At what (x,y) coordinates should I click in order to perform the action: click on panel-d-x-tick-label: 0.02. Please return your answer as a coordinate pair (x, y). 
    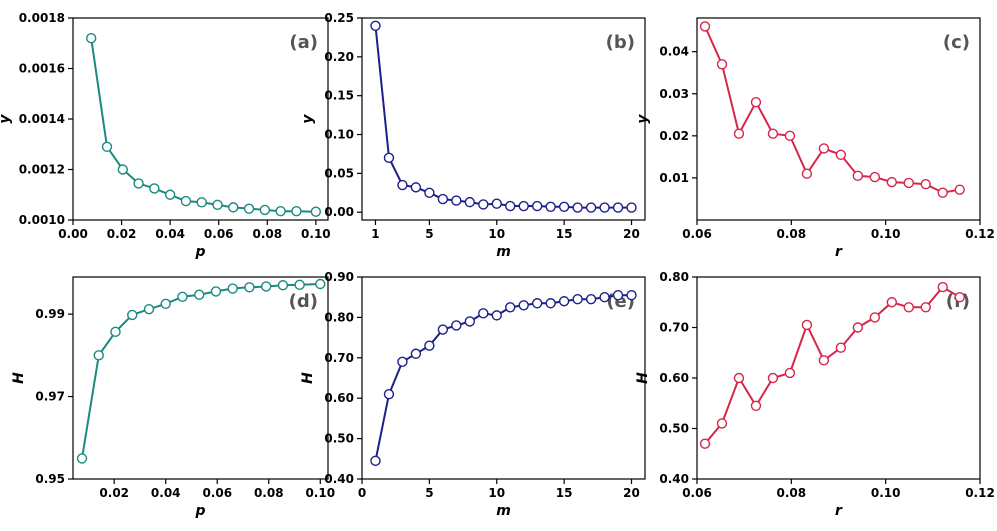
    Looking at the image, I should click on (114, 493).